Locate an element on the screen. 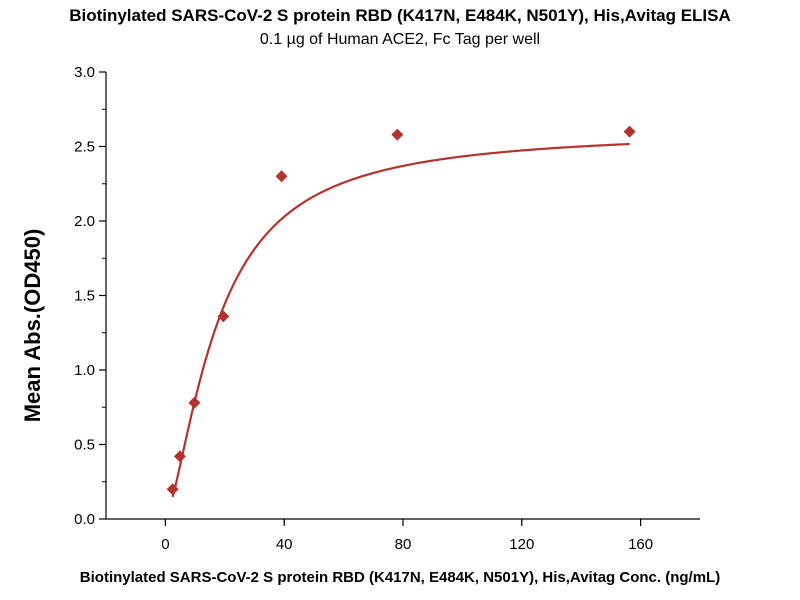 The height and width of the screenshot is (600, 800). x-tick-label: 40 is located at coordinates (284, 544).